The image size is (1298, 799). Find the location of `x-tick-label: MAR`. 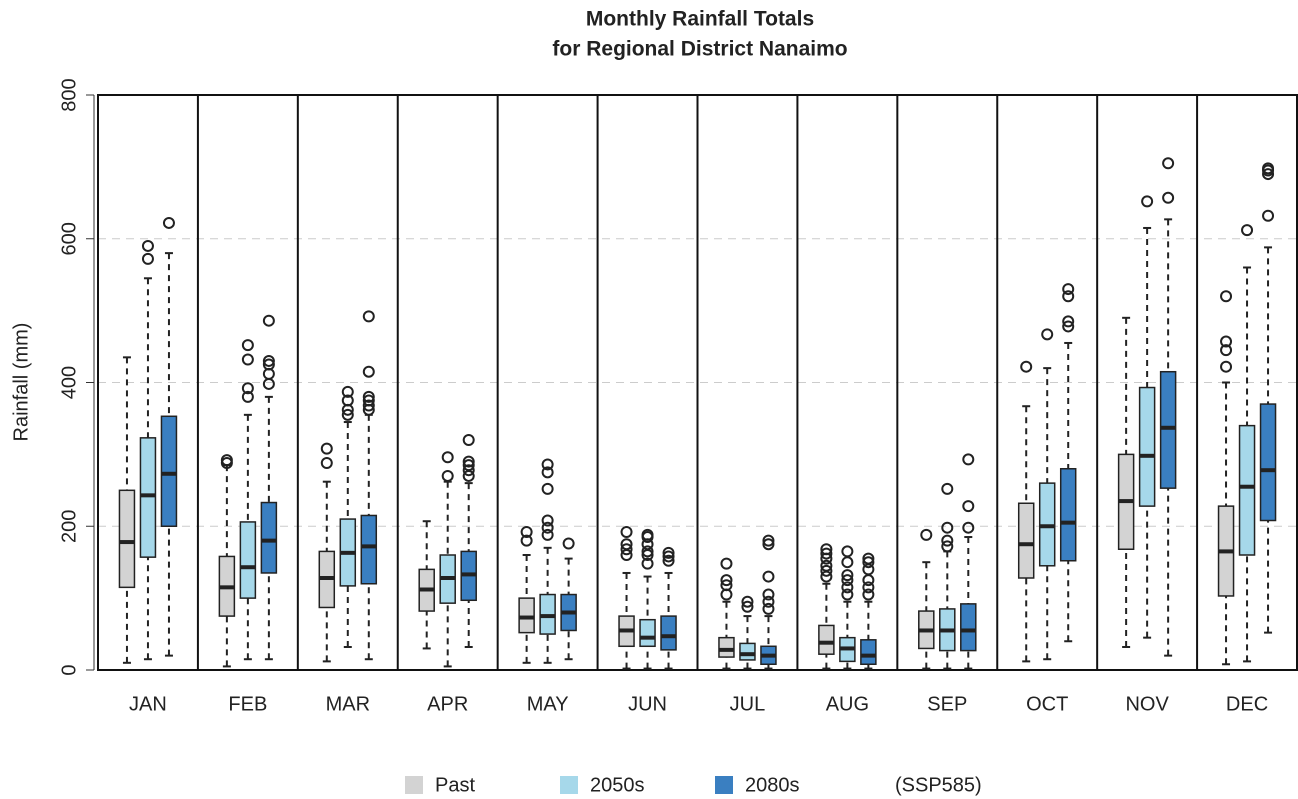

x-tick-label: MAR is located at coordinates (348, 704).